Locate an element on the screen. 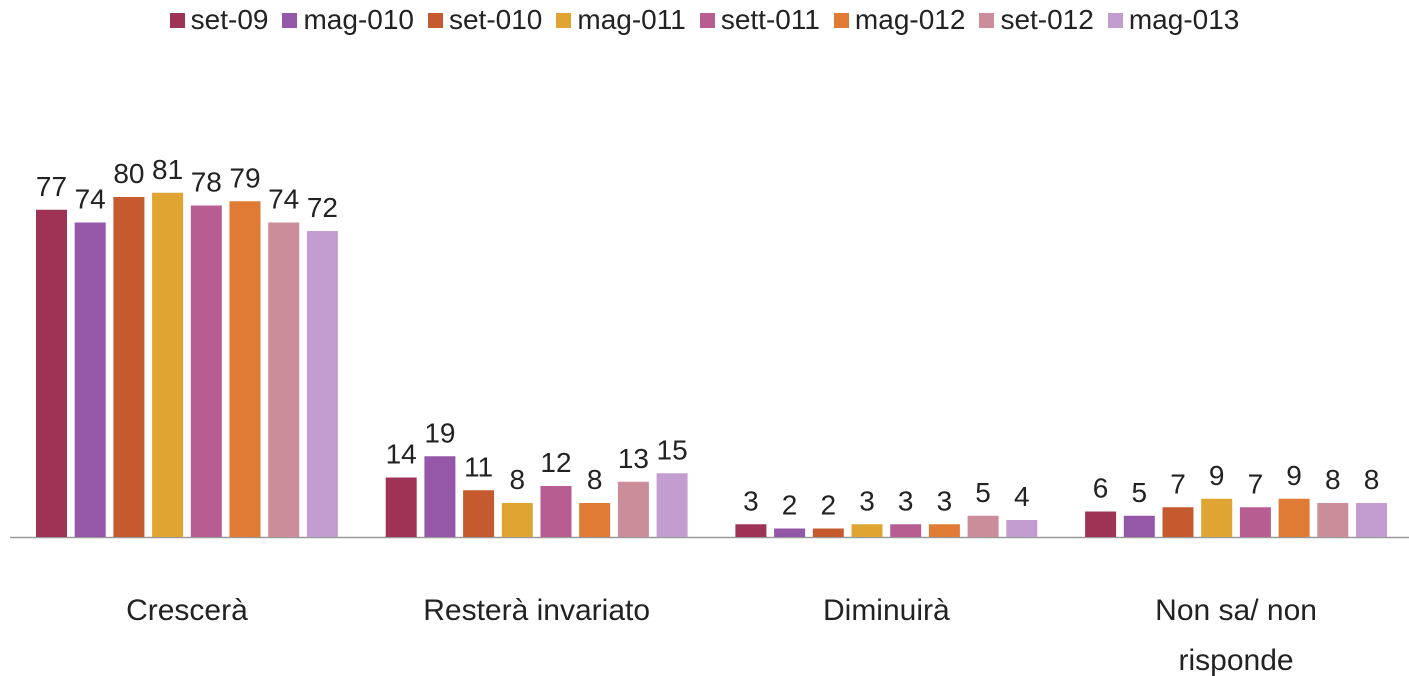 The image size is (1409, 676). data-label: 19 is located at coordinates (439, 432).